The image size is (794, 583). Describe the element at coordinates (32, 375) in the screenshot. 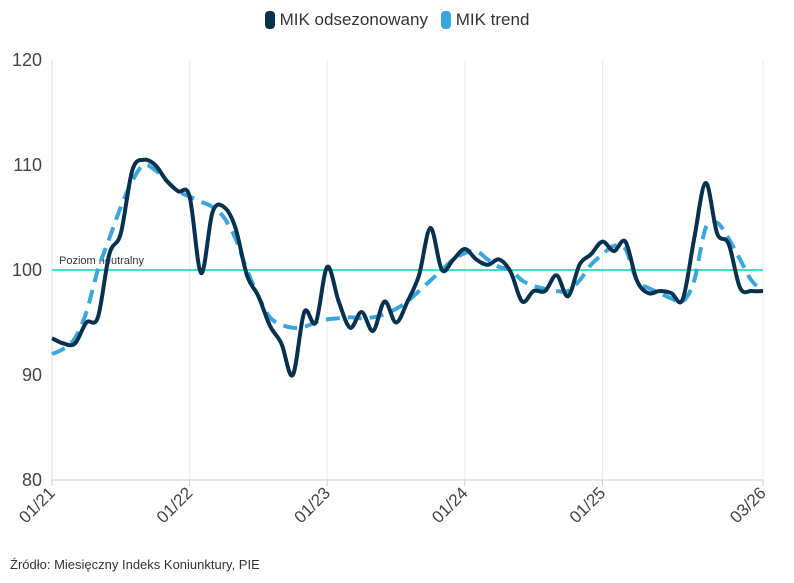

I see `y-tick-label: 90` at that location.